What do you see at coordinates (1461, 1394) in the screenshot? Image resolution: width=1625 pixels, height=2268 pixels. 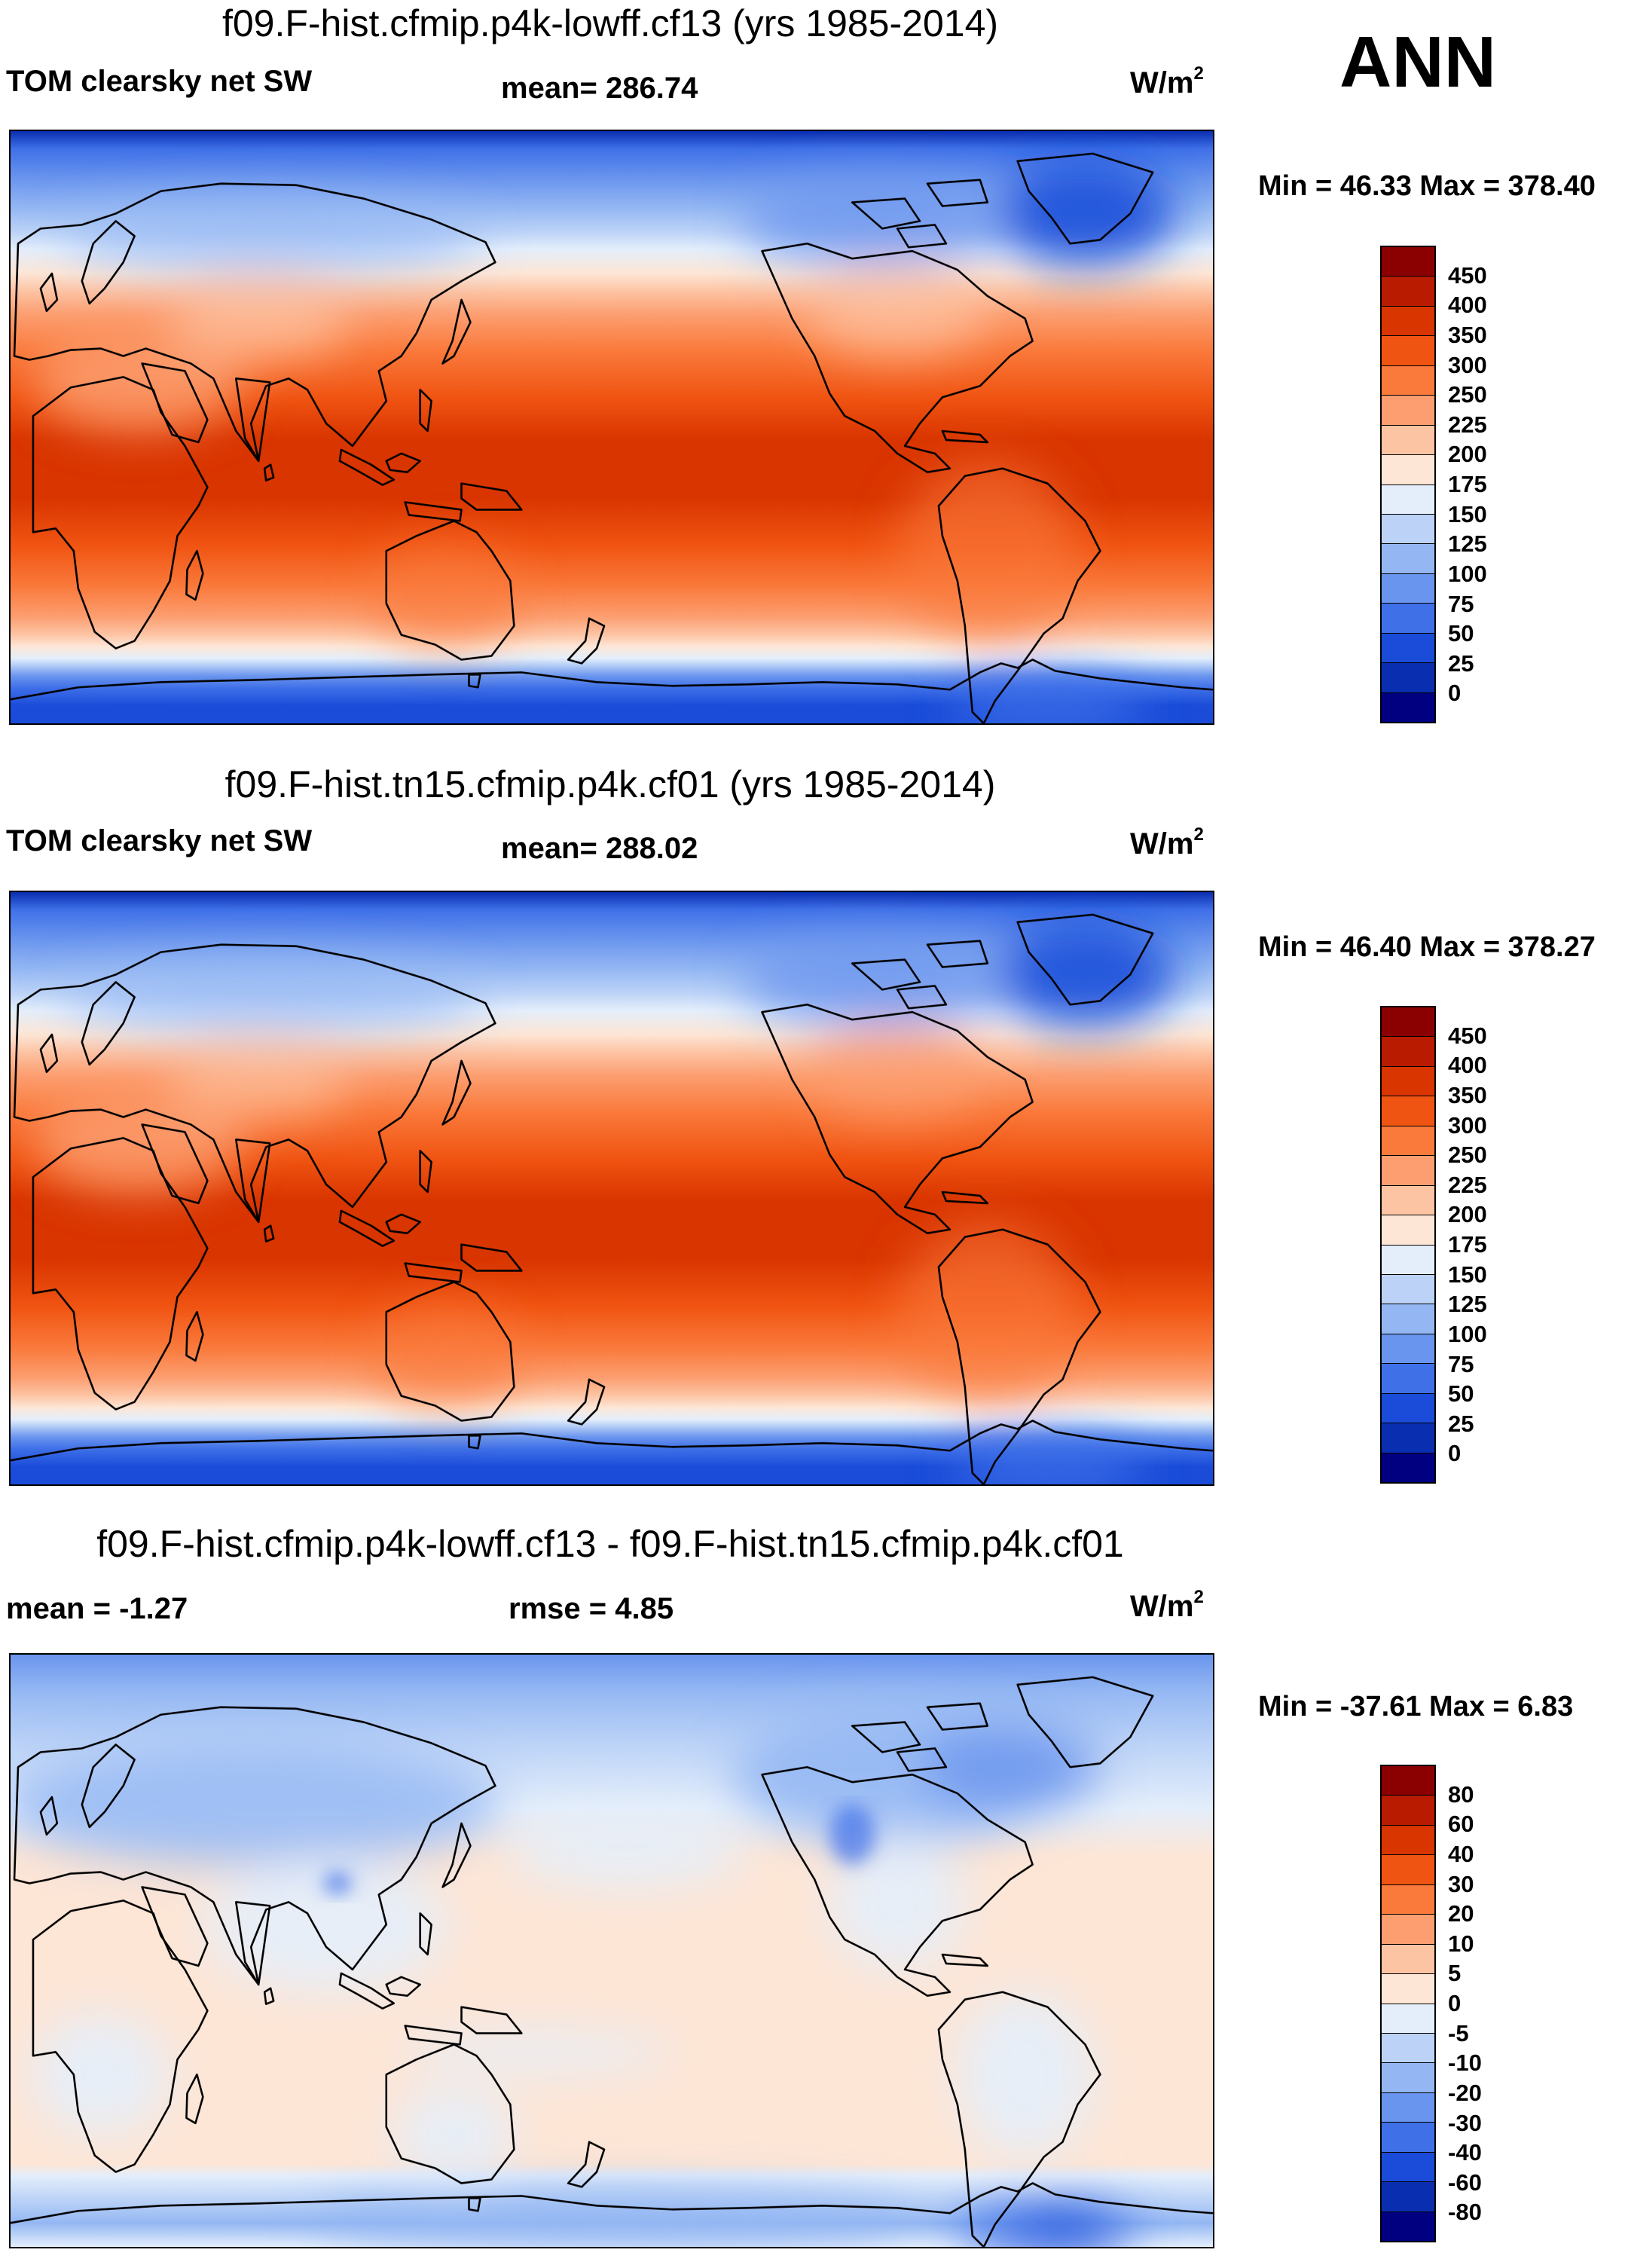 I see `colorbar-tick-label: 50` at bounding box center [1461, 1394].